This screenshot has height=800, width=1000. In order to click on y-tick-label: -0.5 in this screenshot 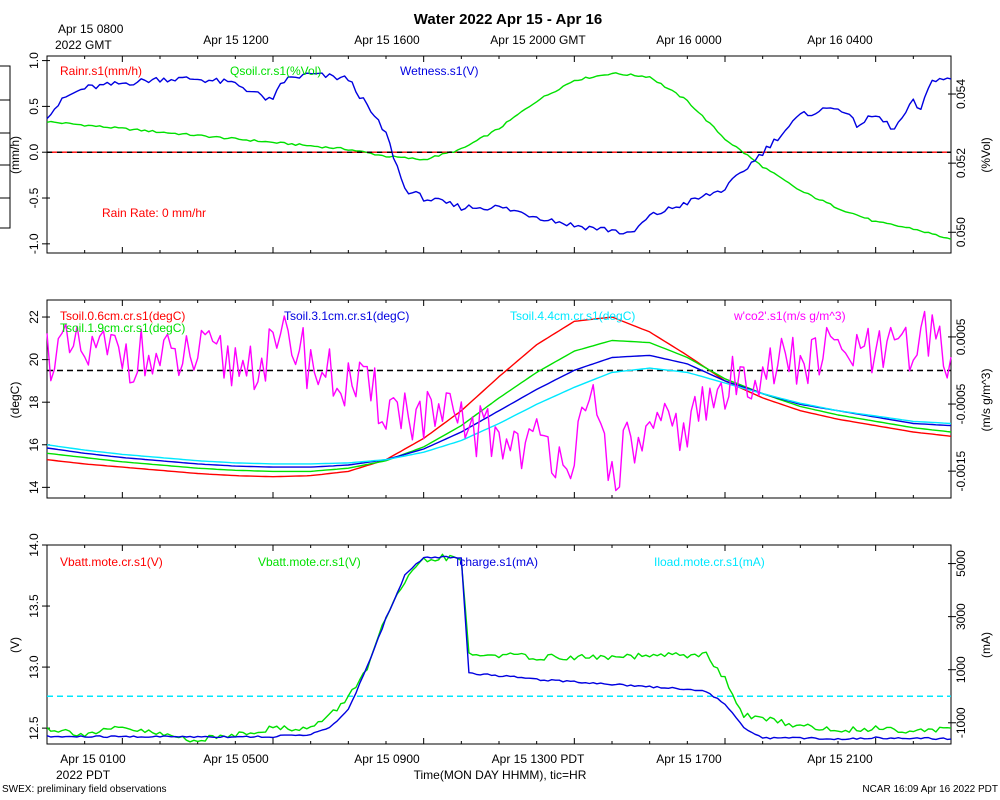, I will do `click(34, 197)`.